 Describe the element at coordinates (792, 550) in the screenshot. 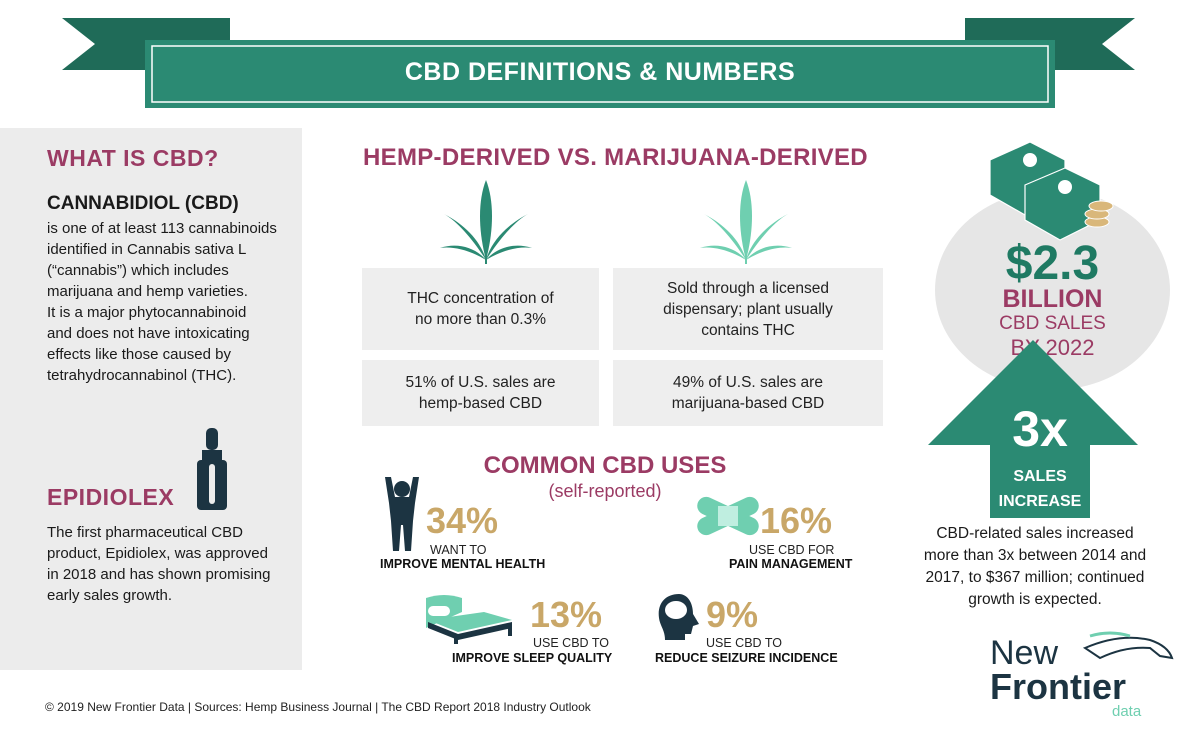

I see `use-label-pain: USE CBD FOR` at that location.